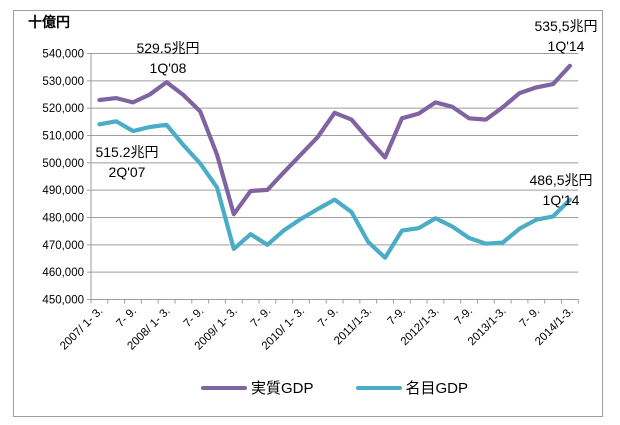 The width and height of the screenshot is (620, 425). Describe the element at coordinates (127, 152) in the screenshot. I see `annotation-value: 515.2兆円` at that location.